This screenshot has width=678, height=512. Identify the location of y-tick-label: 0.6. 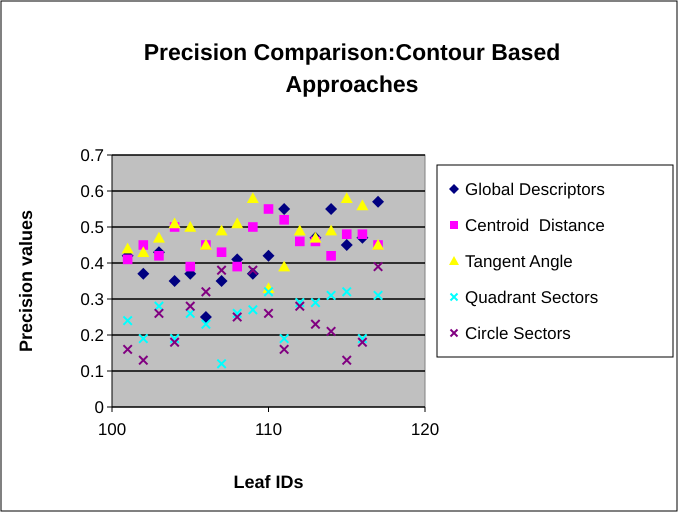
(92, 191).